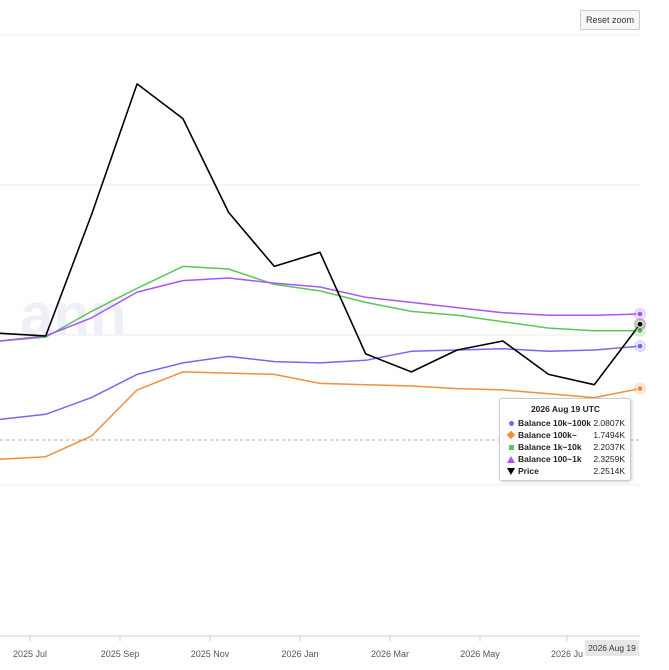  Describe the element at coordinates (299, 654) in the screenshot. I see `x-tick-label: 2026 Jan` at that location.